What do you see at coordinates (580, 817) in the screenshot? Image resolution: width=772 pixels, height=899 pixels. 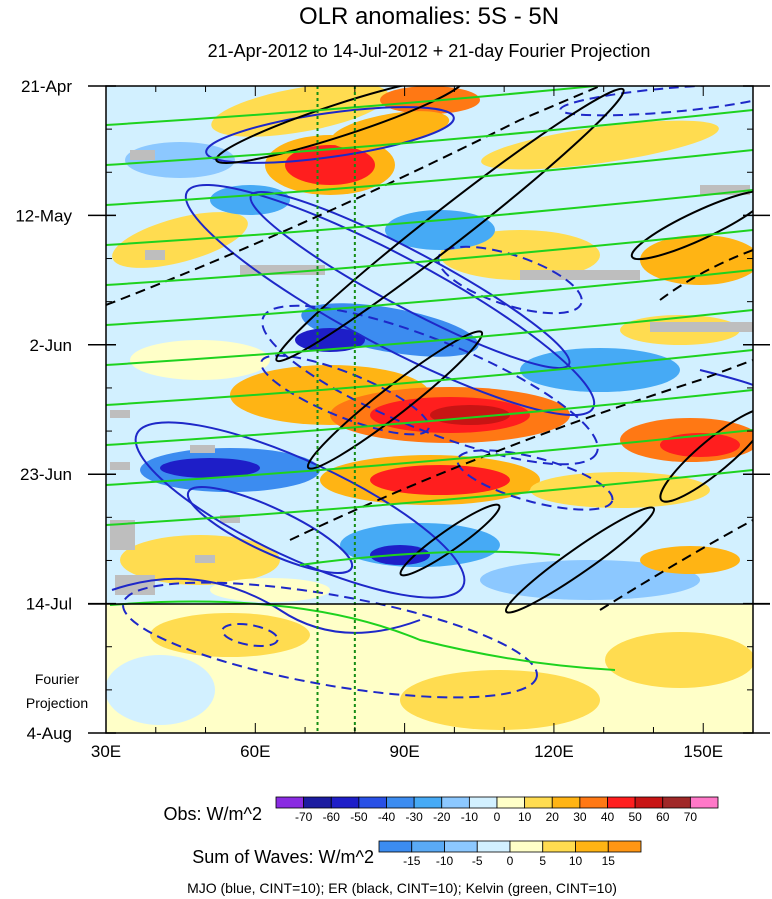 I see `colorbar-tick-label: 30` at bounding box center [580, 817].